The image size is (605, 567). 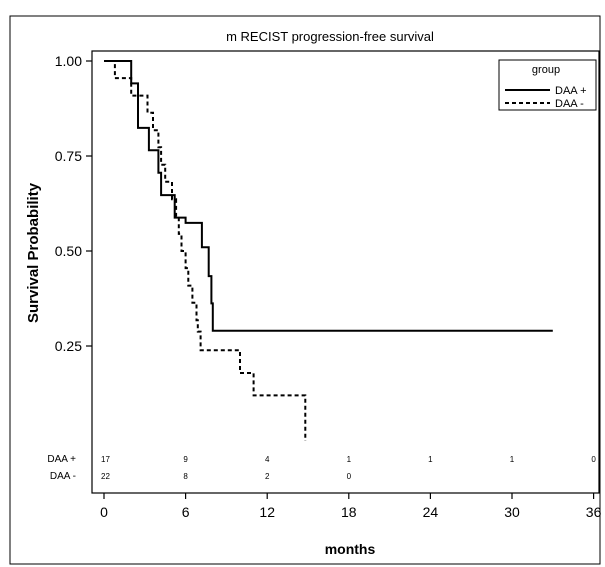 I want to click on x-tick-label: 18, so click(x=349, y=512).